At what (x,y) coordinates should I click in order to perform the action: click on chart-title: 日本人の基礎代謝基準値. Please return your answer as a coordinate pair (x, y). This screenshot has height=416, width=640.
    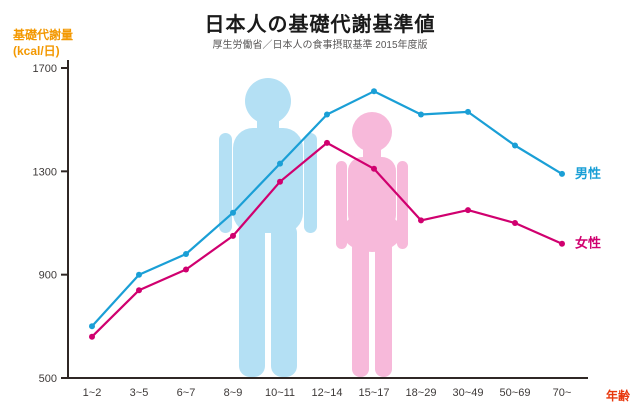
    Looking at the image, I should click on (320, 25).